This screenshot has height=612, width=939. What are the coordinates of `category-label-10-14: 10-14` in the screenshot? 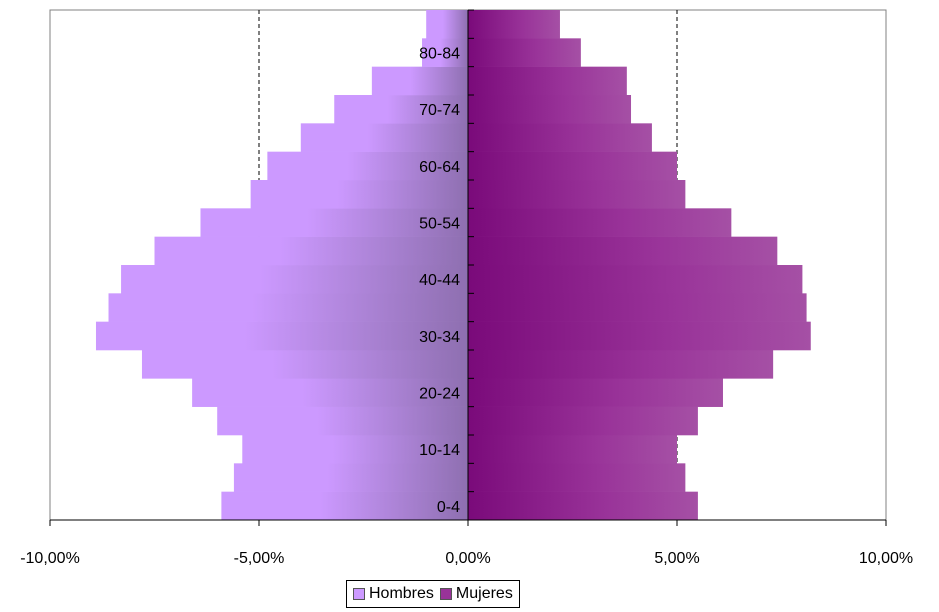 It's located at (439, 450).